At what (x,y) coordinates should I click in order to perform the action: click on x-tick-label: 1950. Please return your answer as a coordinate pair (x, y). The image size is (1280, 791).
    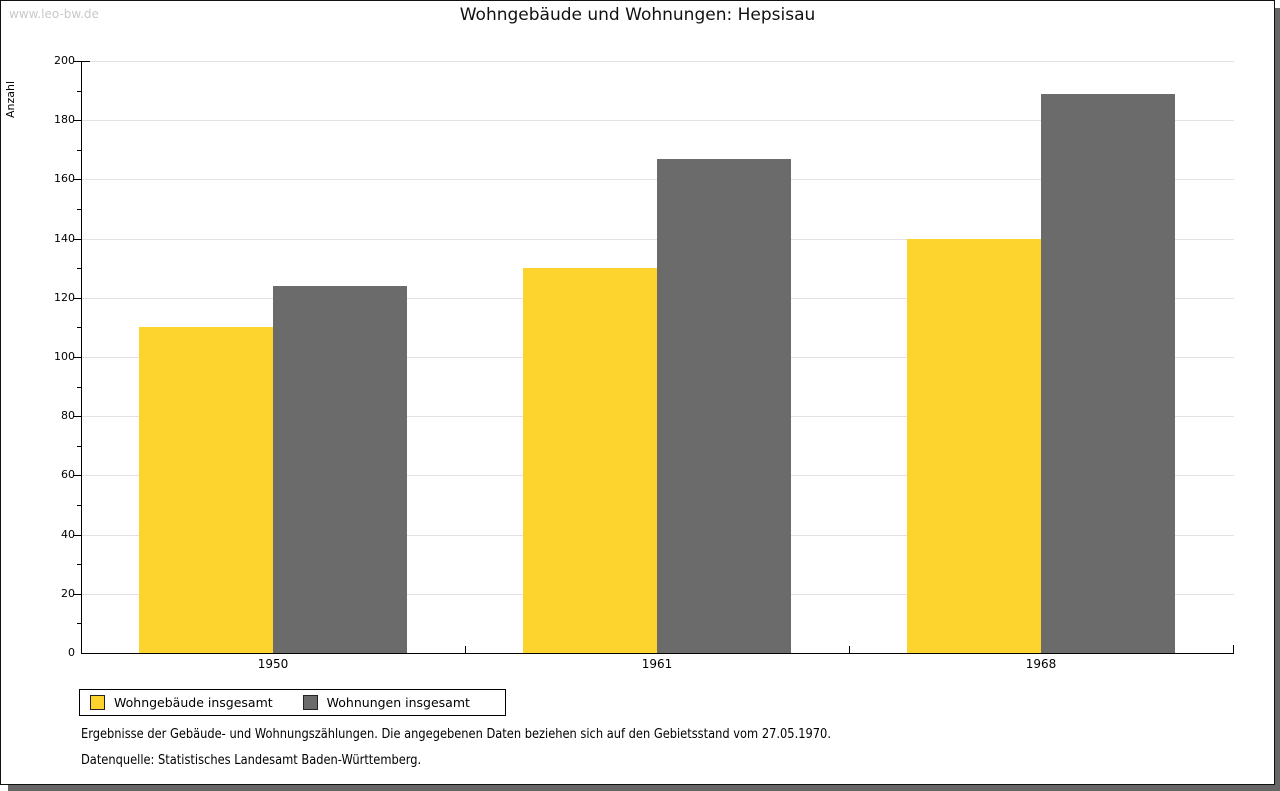
    Looking at the image, I should click on (273, 664).